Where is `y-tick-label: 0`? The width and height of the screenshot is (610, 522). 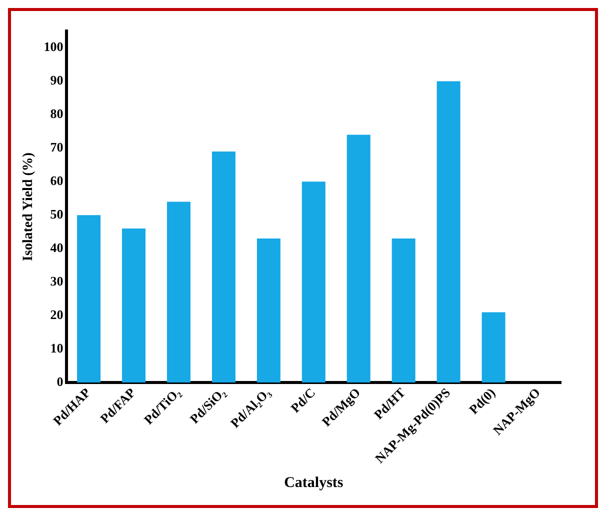
y-tick-label: 0 is located at coordinates (60, 381).